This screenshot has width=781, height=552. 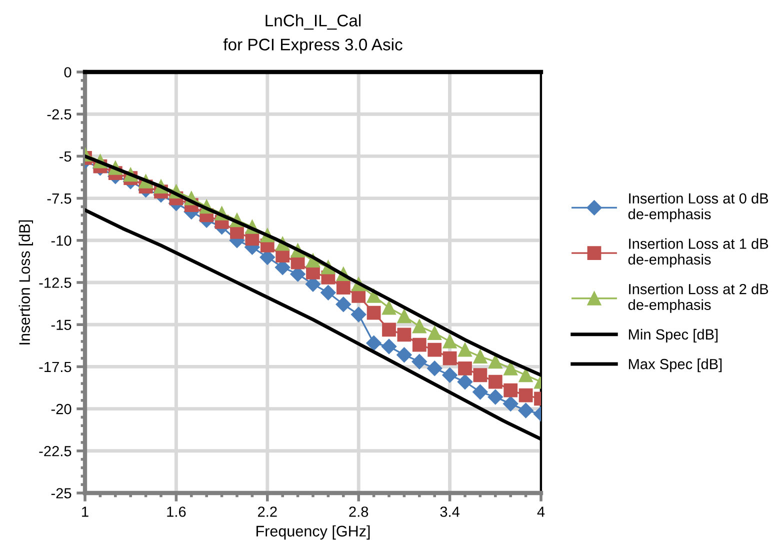 I want to click on y-tick-label: -5, so click(x=65, y=156).